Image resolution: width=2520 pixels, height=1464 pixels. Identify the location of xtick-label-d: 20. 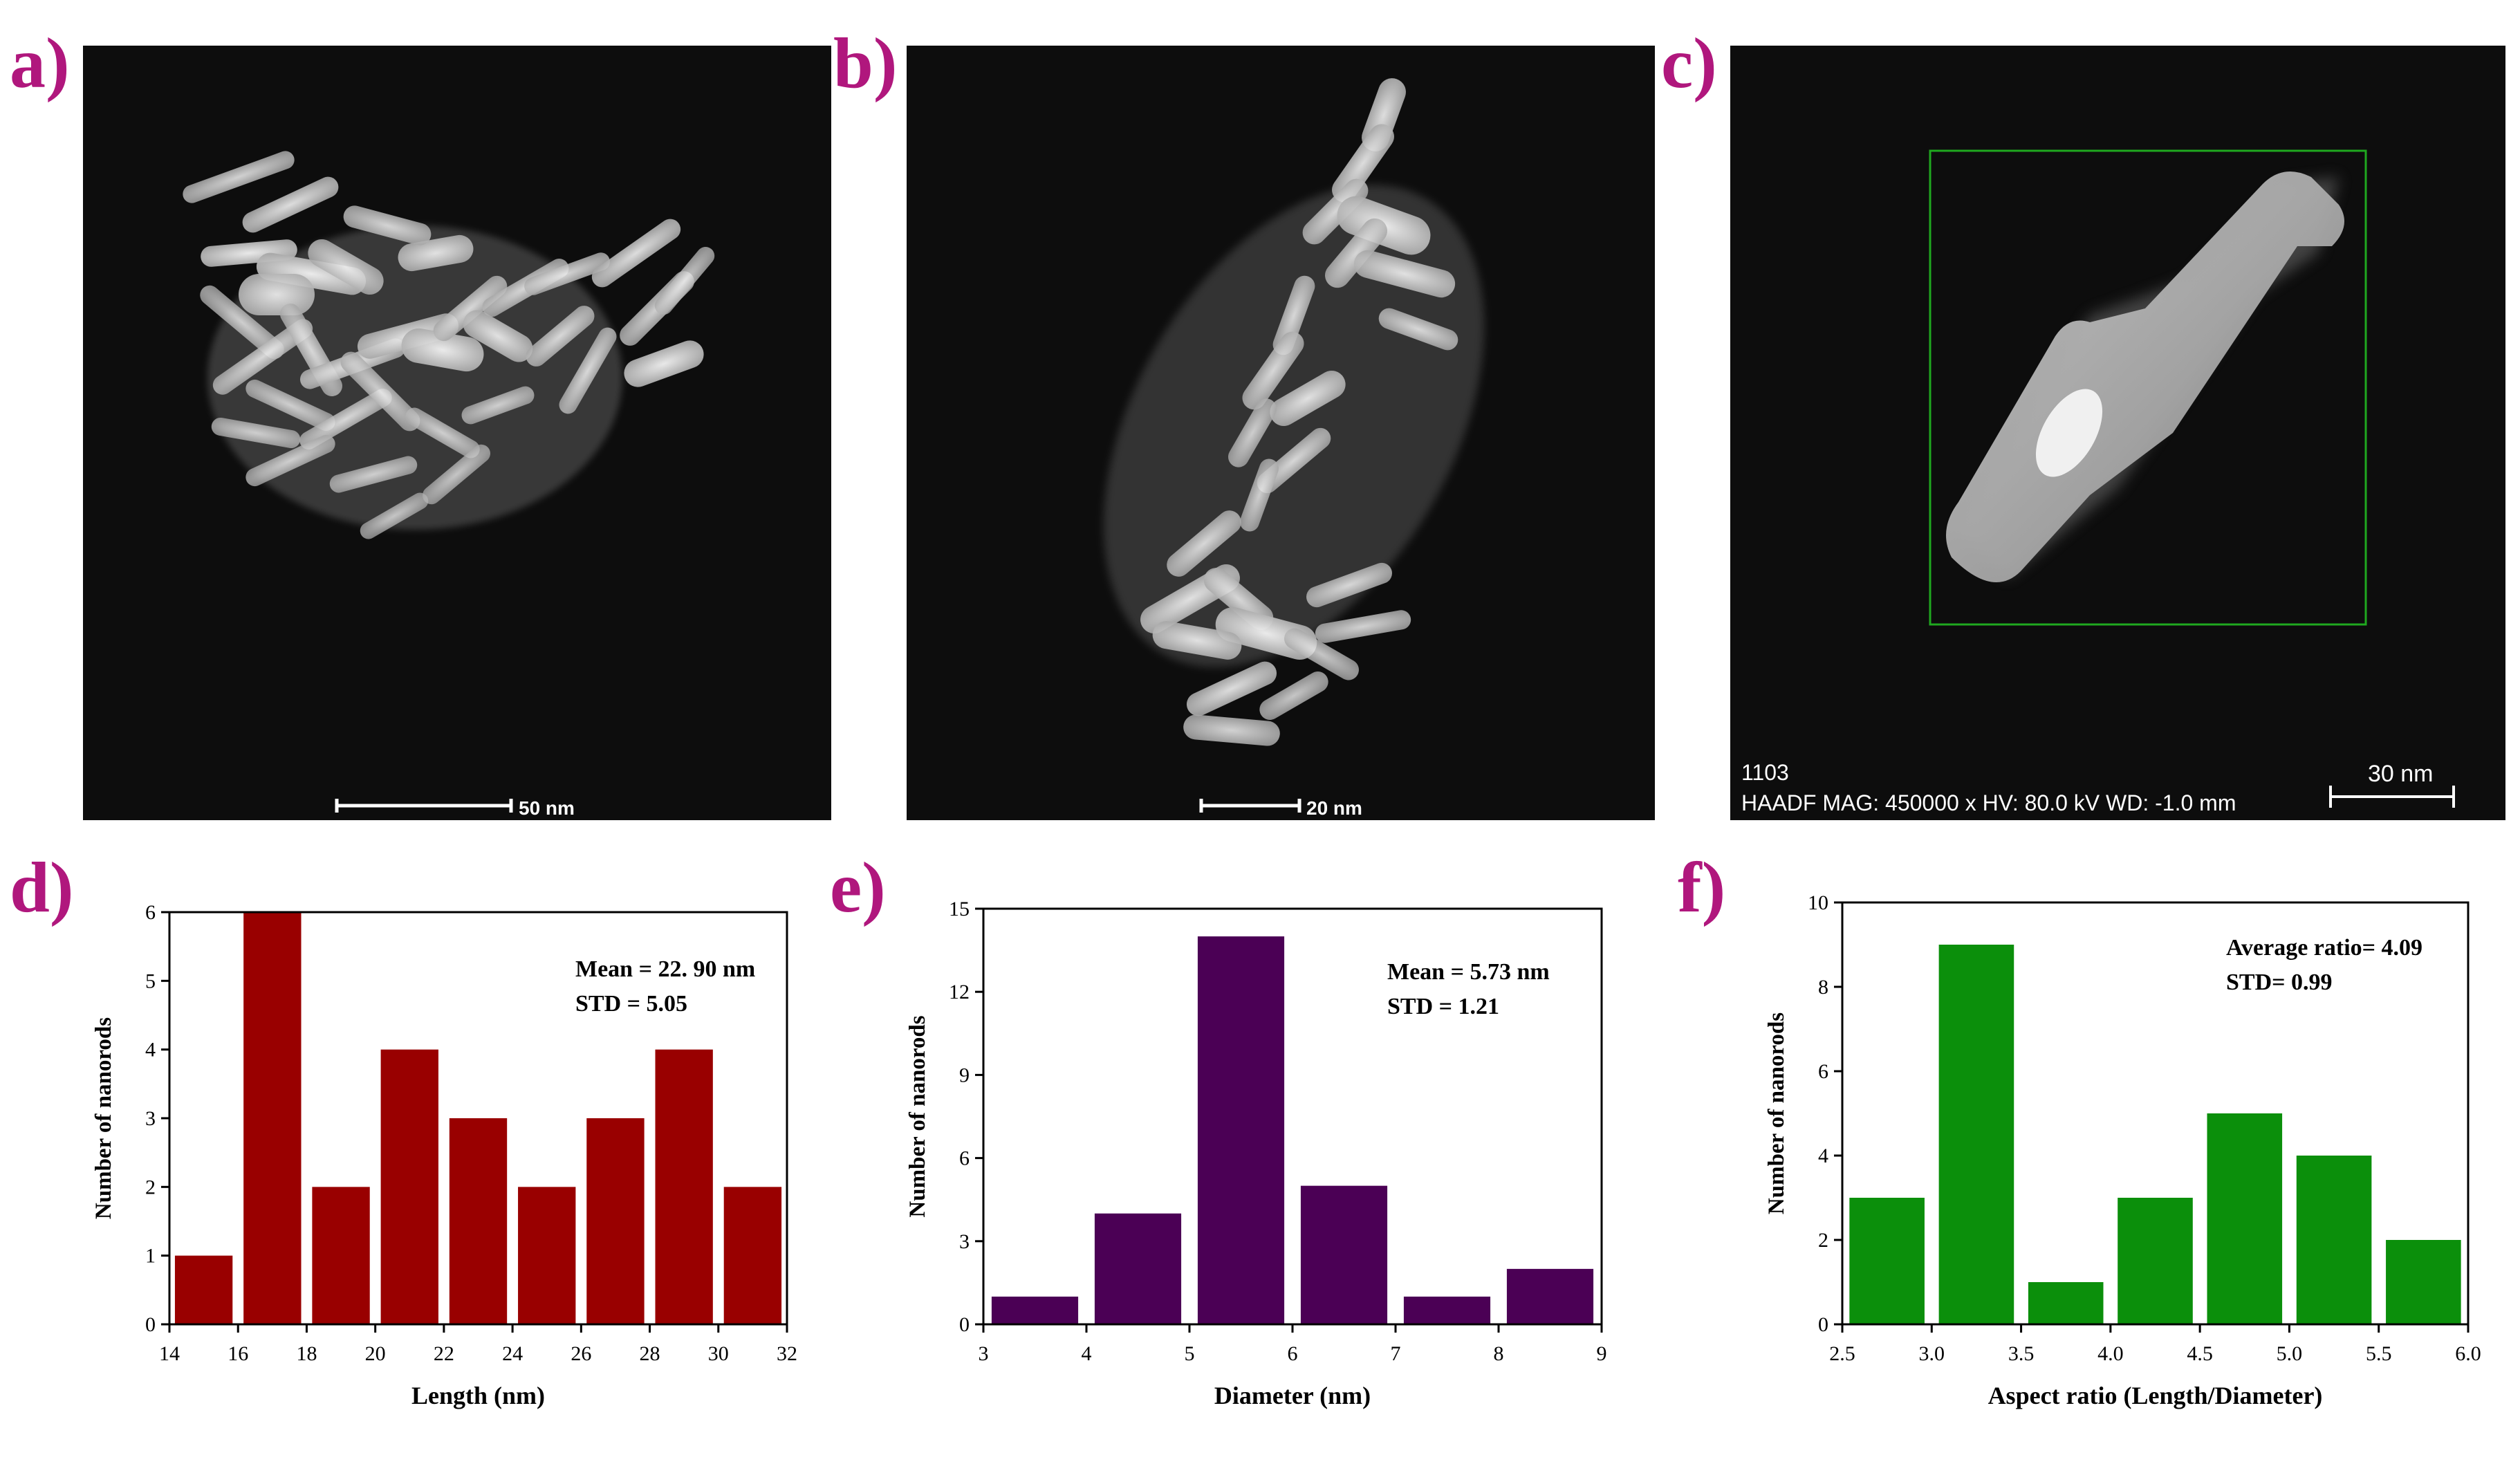
(375, 1353).